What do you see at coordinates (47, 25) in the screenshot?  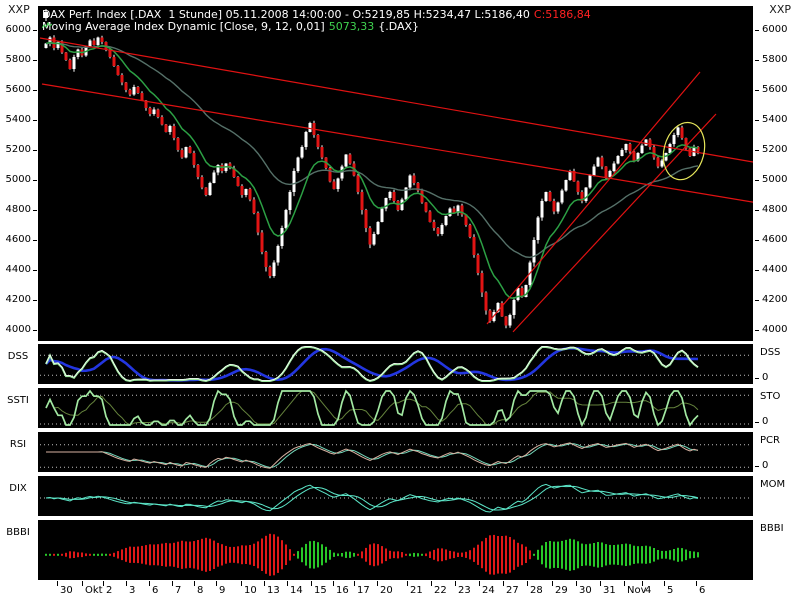 I see `moving-average-icon` at bounding box center [47, 25].